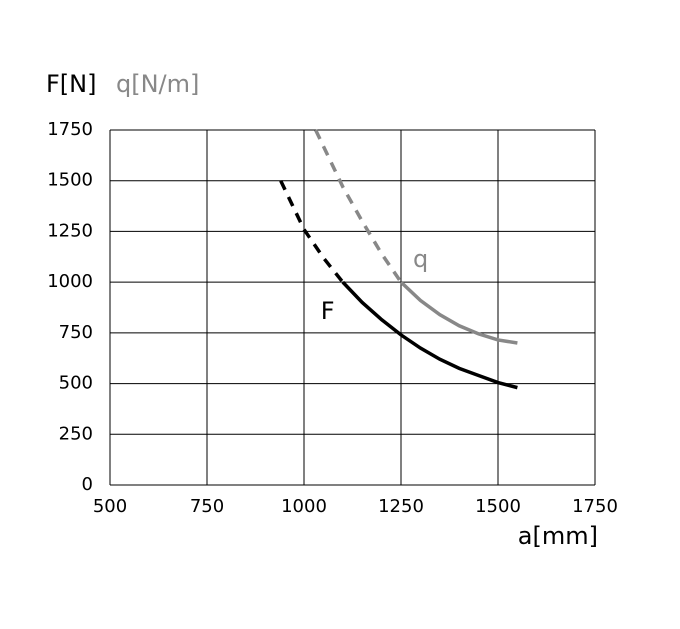 The image size is (680, 629). I want to click on x-tick-label: 750, so click(207, 506).